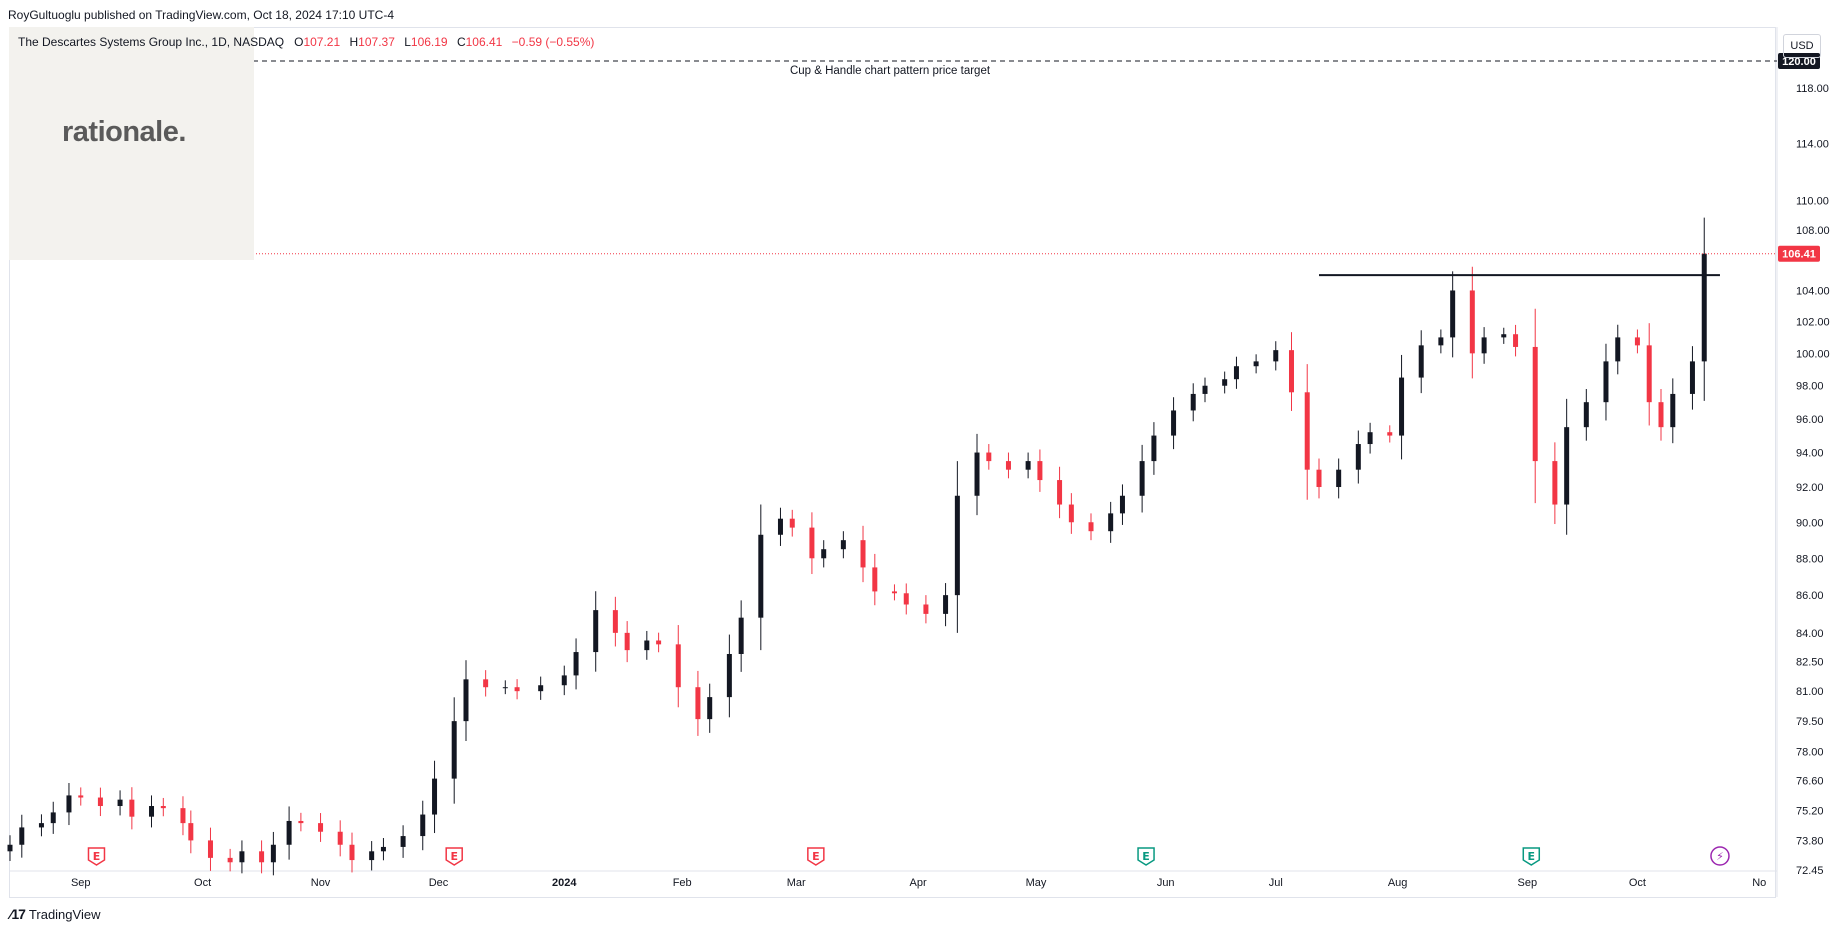  Describe the element at coordinates (1759, 883) in the screenshot. I see `x-tick-label: No` at that location.